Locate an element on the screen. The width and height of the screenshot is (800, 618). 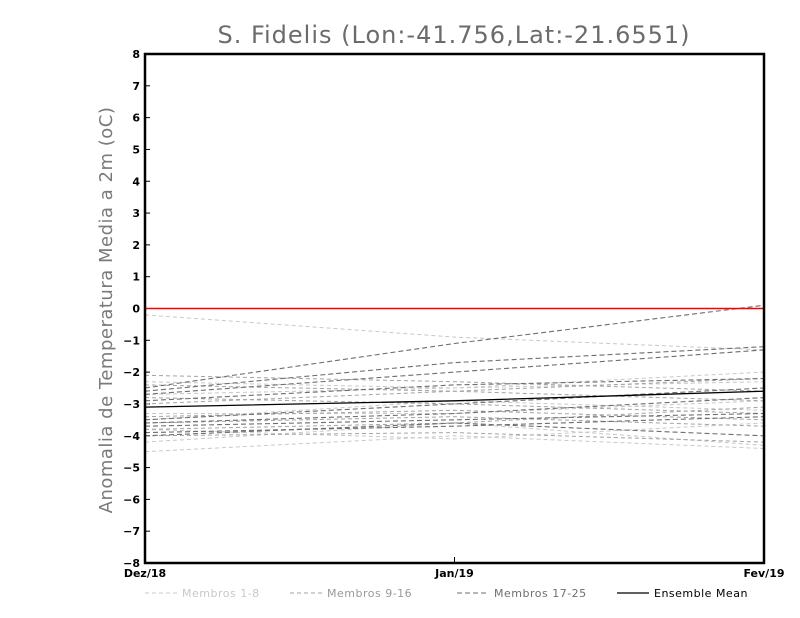
y-axis-label: Anomalia de Temperatura Media a 2m (oC) is located at coordinates (106, 310).